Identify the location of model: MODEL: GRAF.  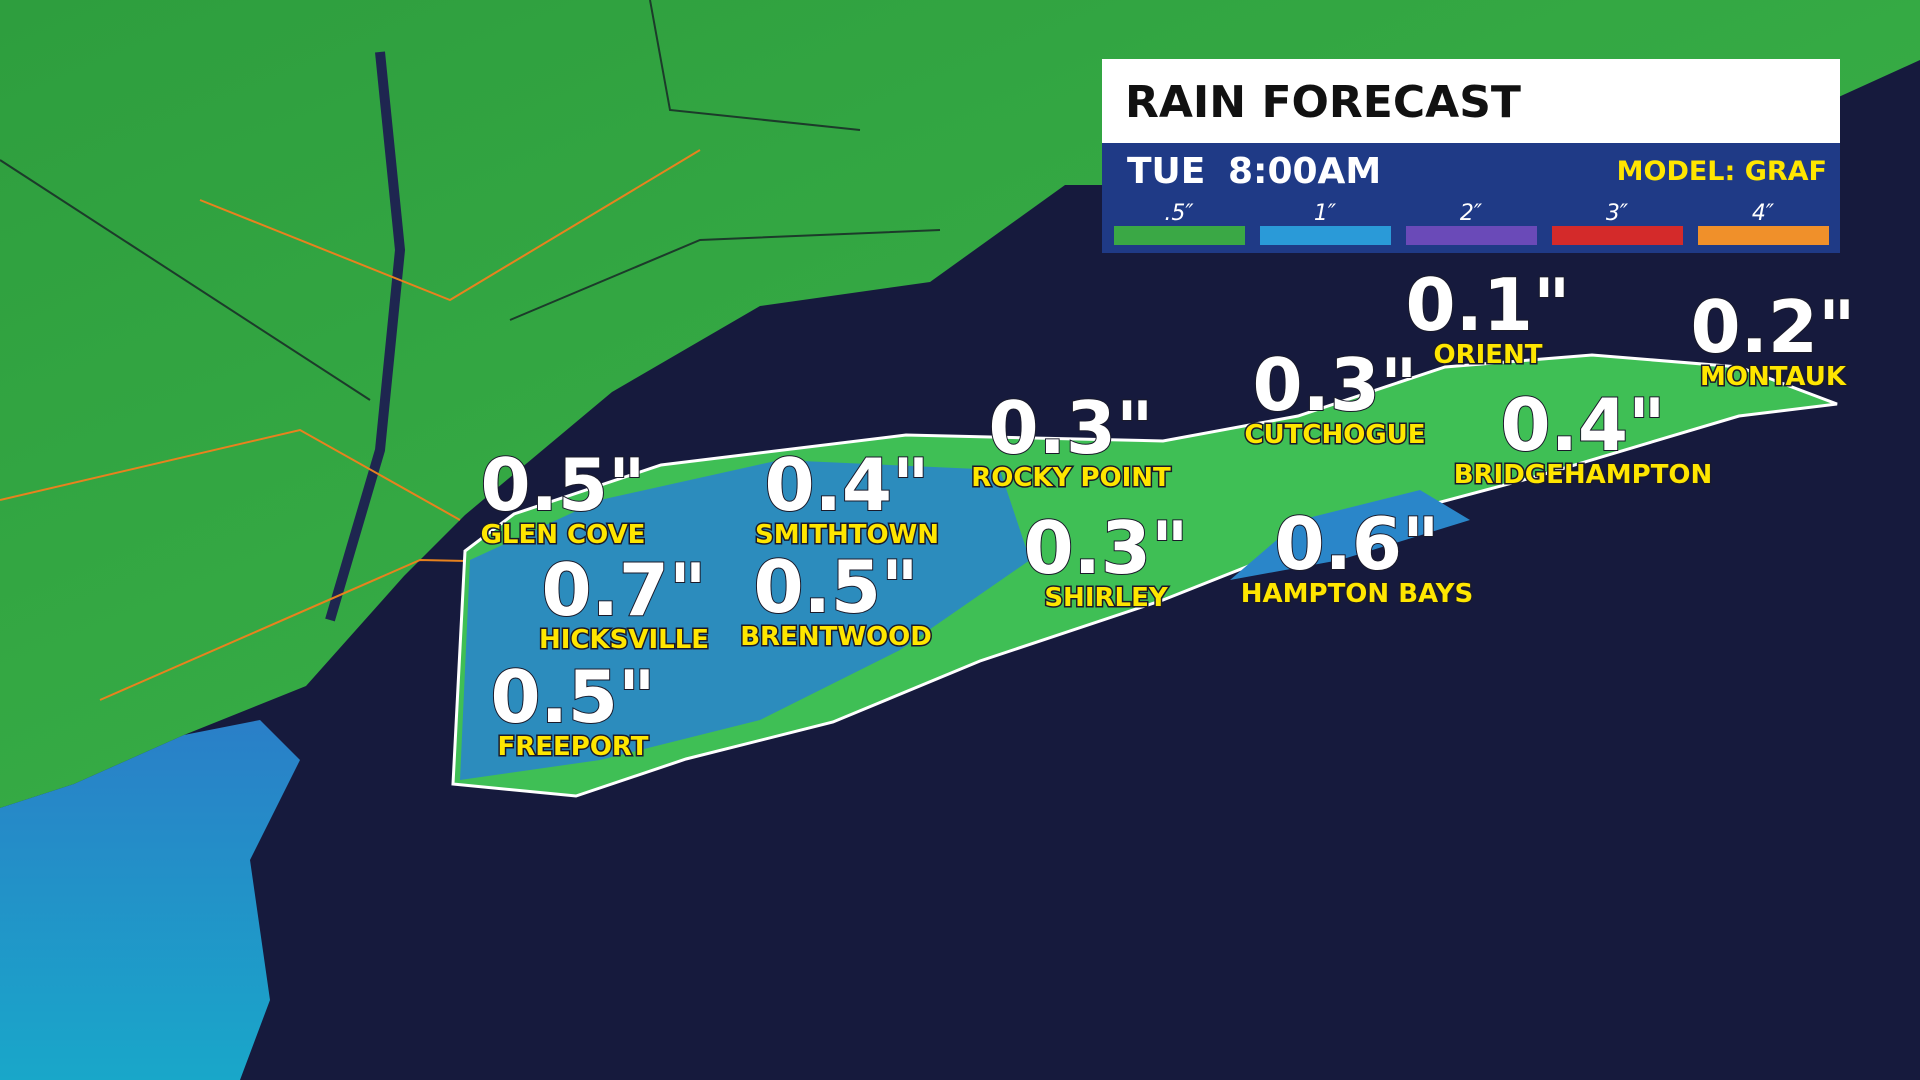
(1722, 171).